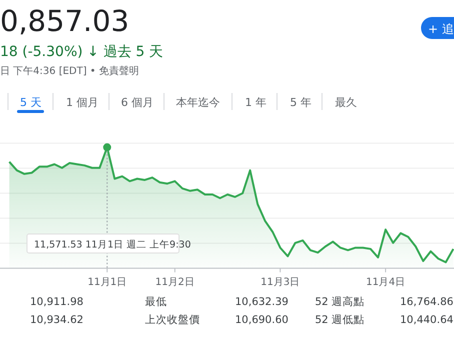  I want to click on text: 本年迄今, so click(198, 102).